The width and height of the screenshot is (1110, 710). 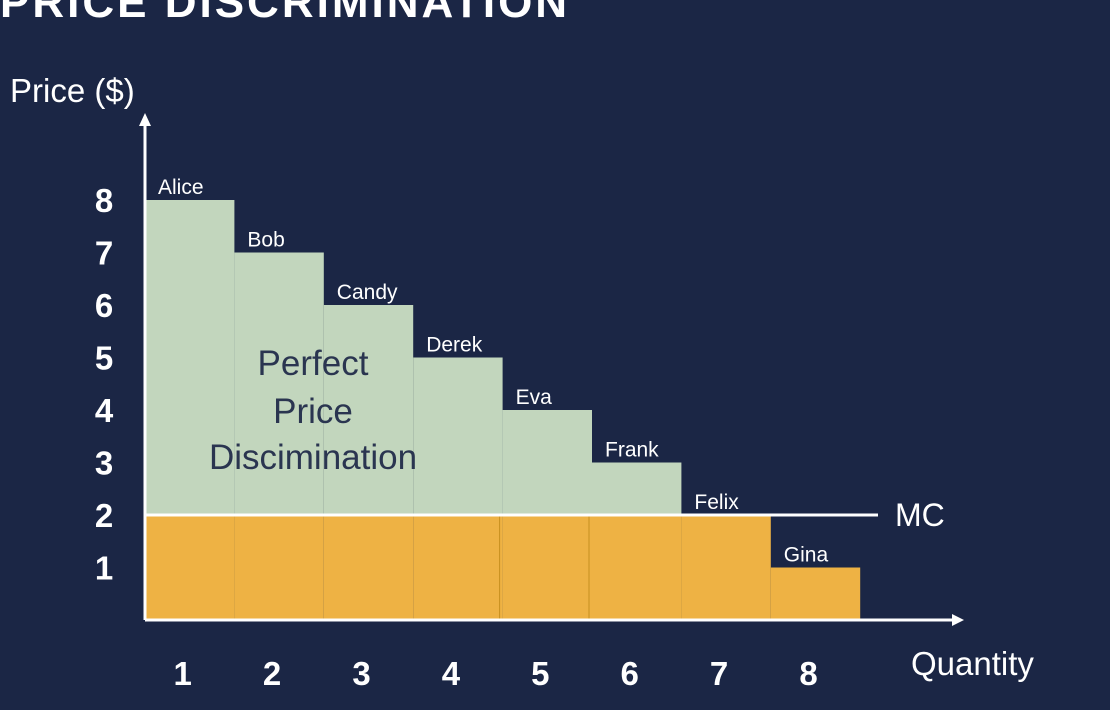 I want to click on y-tick-label: 4, so click(x=104, y=410).